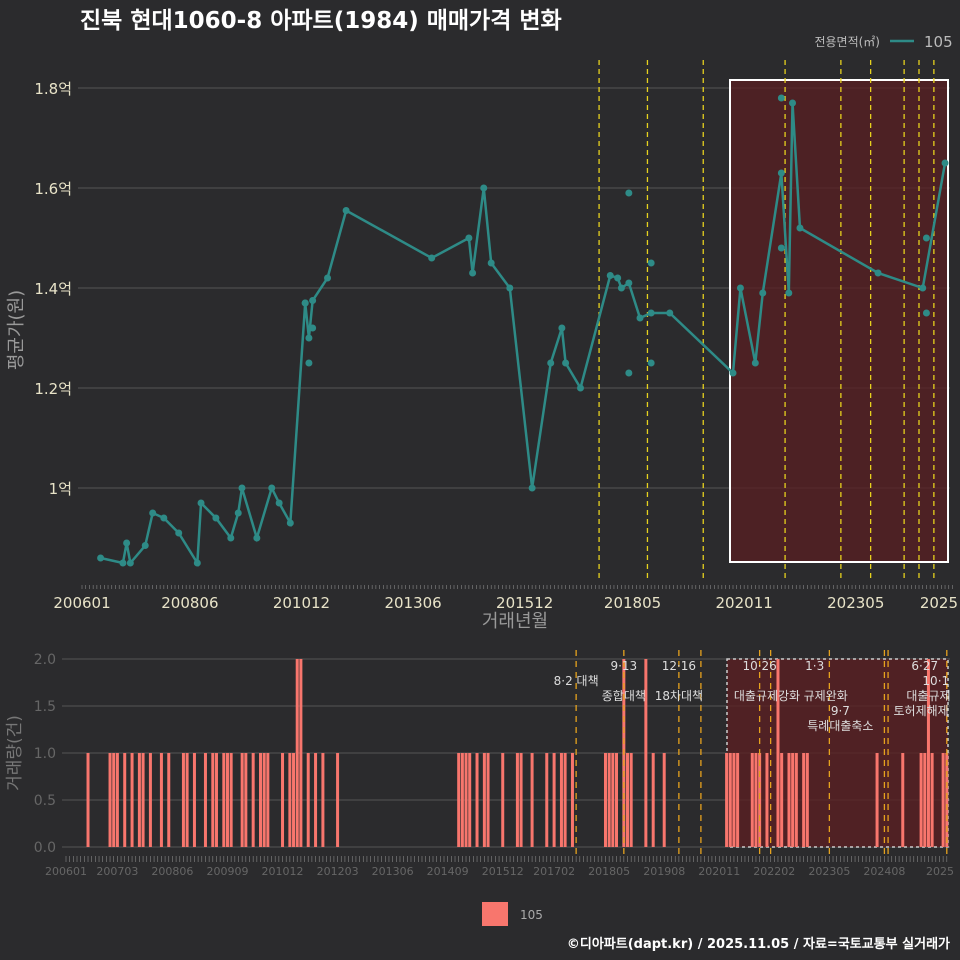 The width and height of the screenshot is (960, 960). Describe the element at coordinates (924, 666) in the screenshot. I see `policy-annotation: 6·27` at that location.